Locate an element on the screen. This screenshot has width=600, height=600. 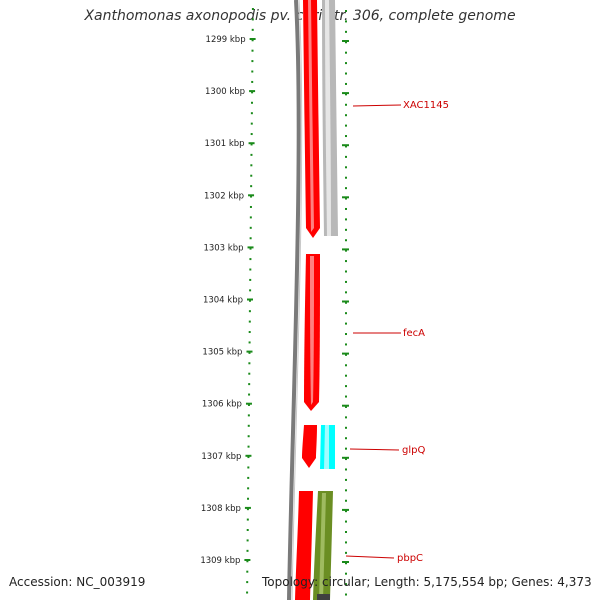
gene-arrow-pbpc-highlight is located at coordinates (322, 546).